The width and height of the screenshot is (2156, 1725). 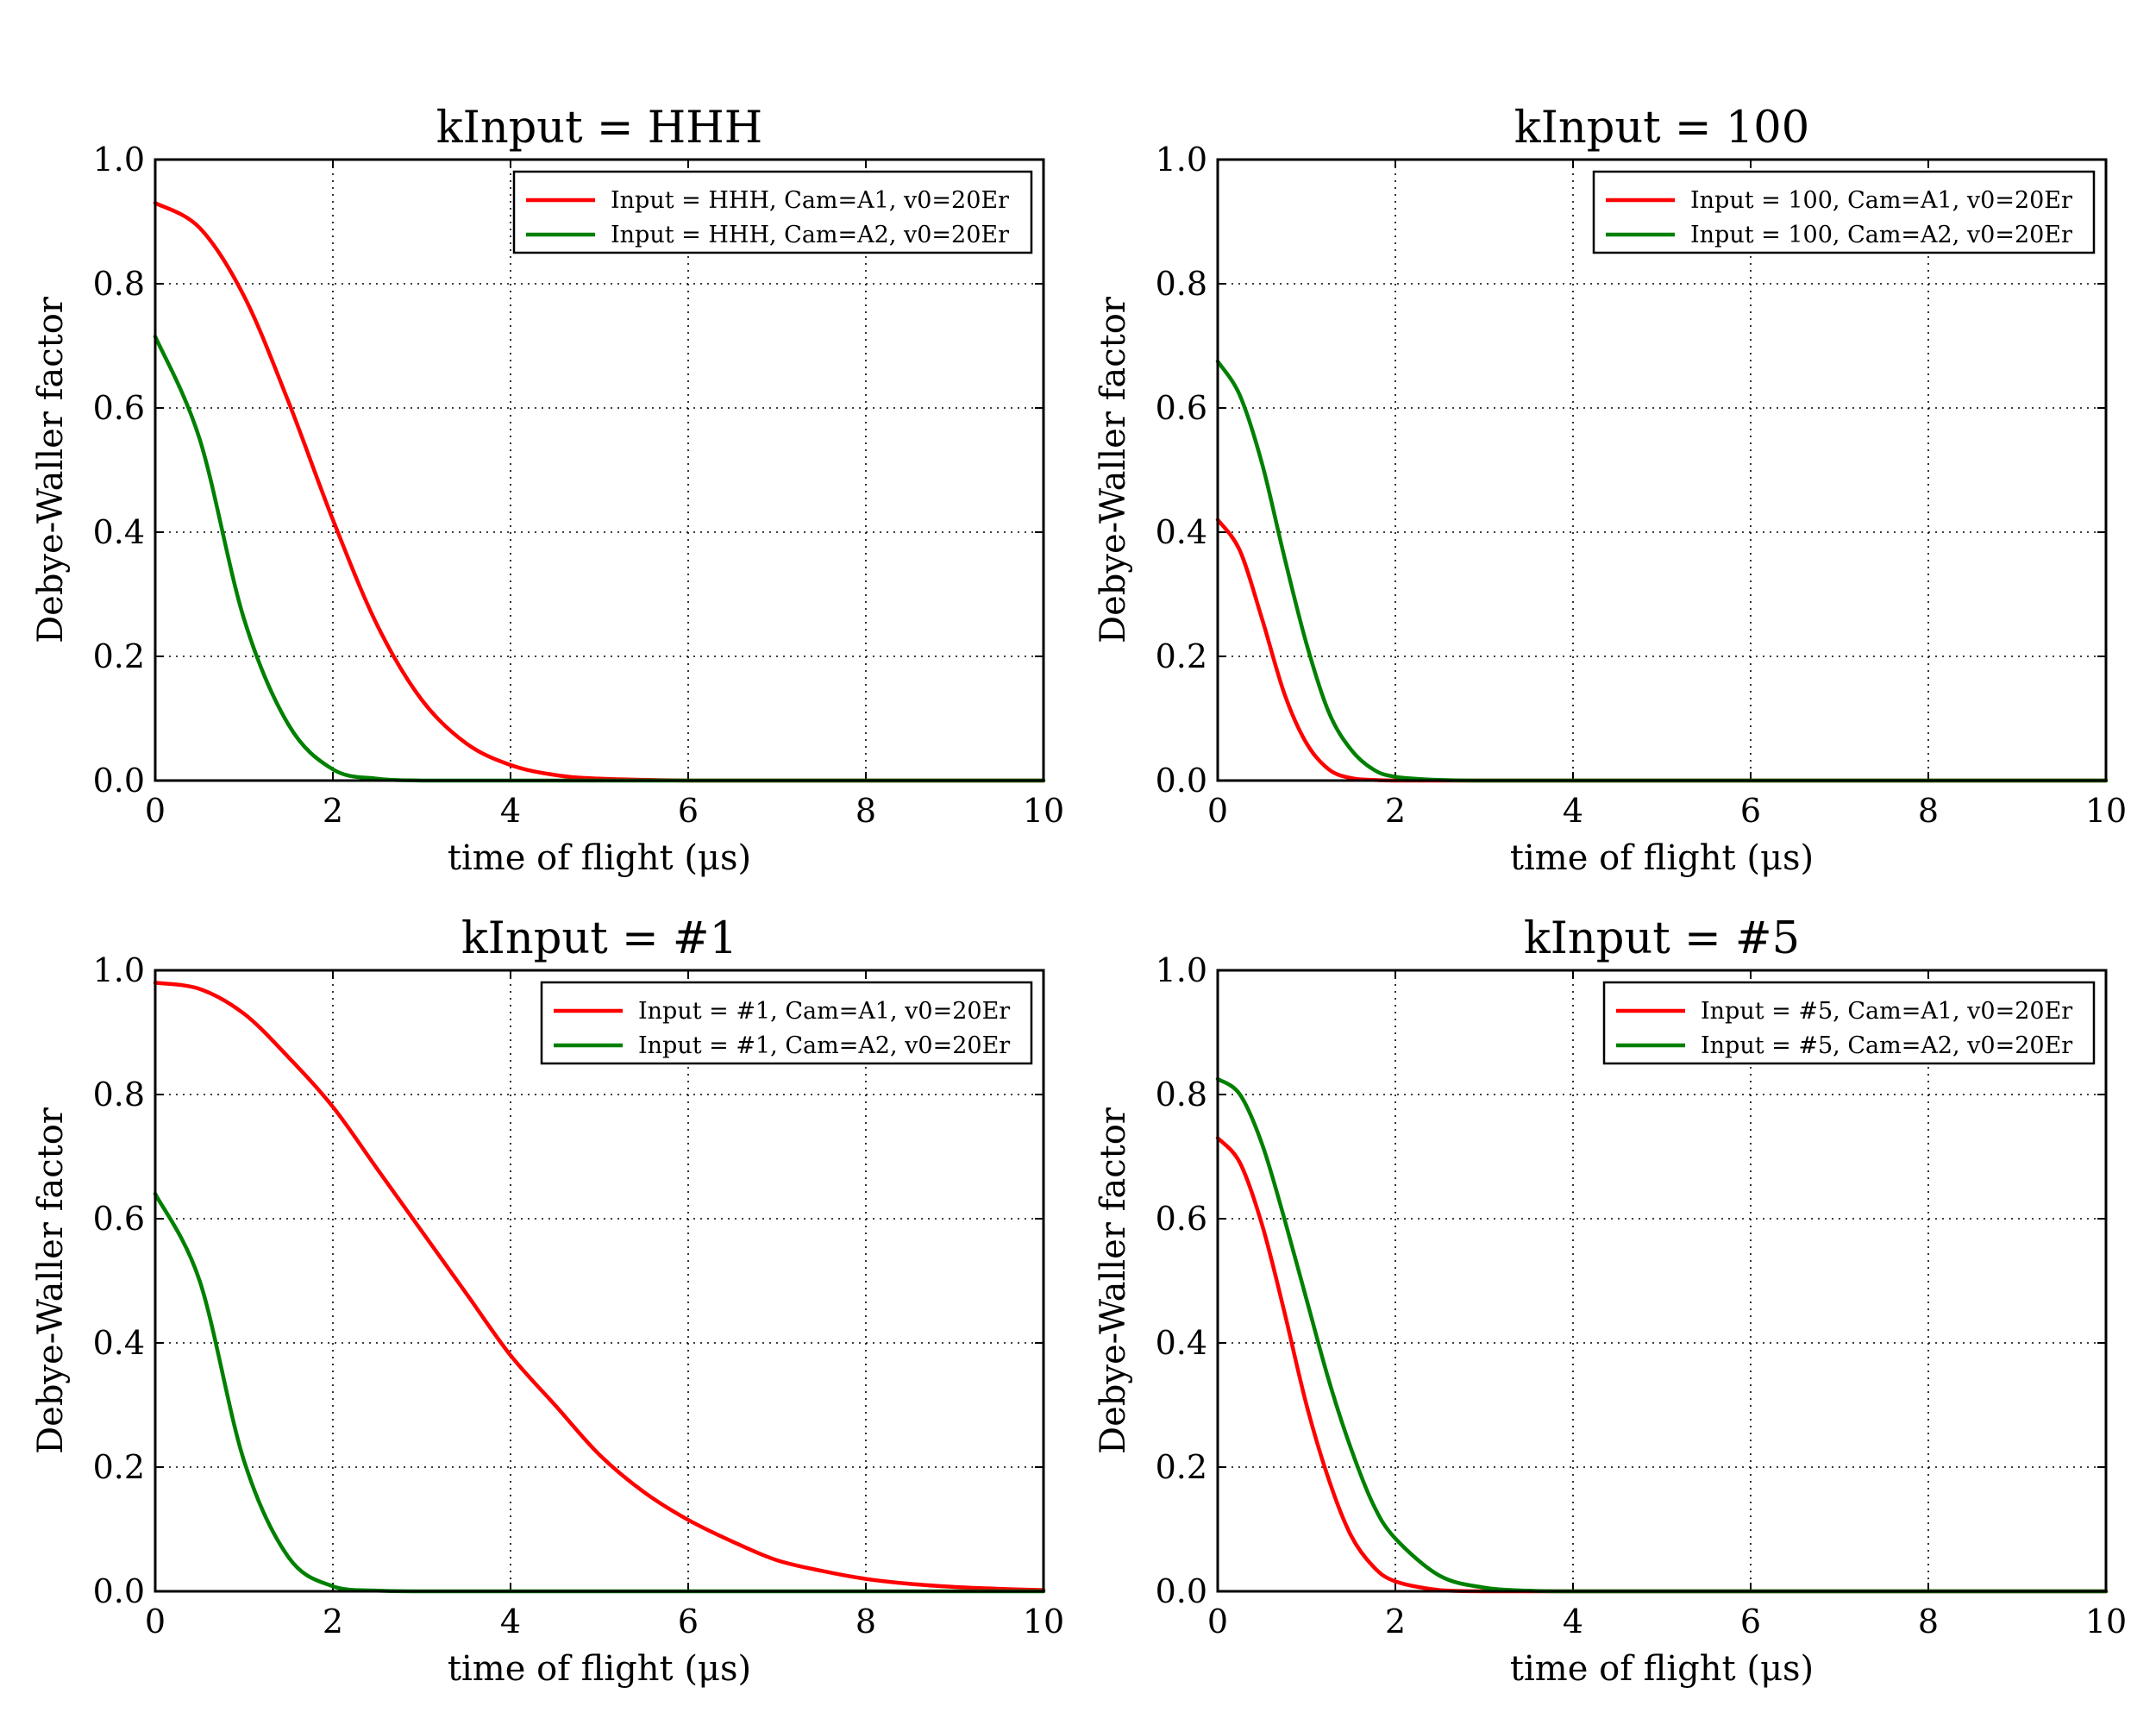 What do you see at coordinates (810, 235) in the screenshot?
I see `legend-entry-label: Input = HHH, Cam=A2, v0=20Er` at bounding box center [810, 235].